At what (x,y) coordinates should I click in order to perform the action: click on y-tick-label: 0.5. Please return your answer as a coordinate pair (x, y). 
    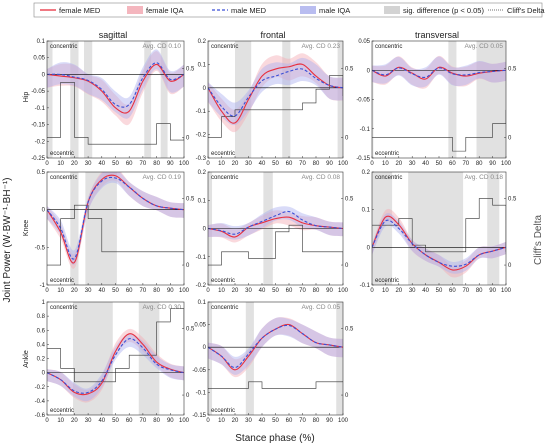
    Looking at the image, I should click on (41, 173).